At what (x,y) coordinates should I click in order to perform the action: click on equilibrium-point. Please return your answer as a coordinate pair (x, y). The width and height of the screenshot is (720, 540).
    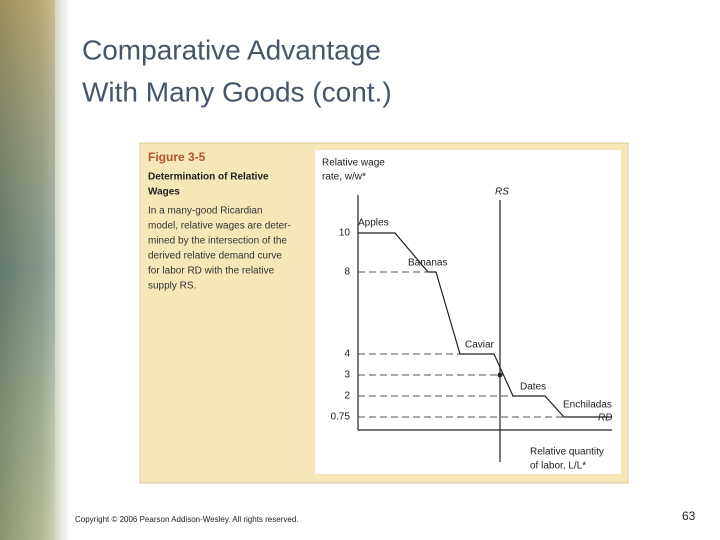
    Looking at the image, I should click on (500, 375).